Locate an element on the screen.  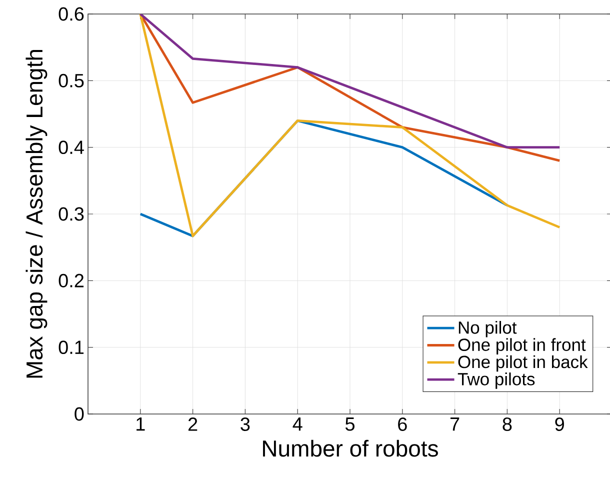
legend-label: No pilot is located at coordinates (487, 329).